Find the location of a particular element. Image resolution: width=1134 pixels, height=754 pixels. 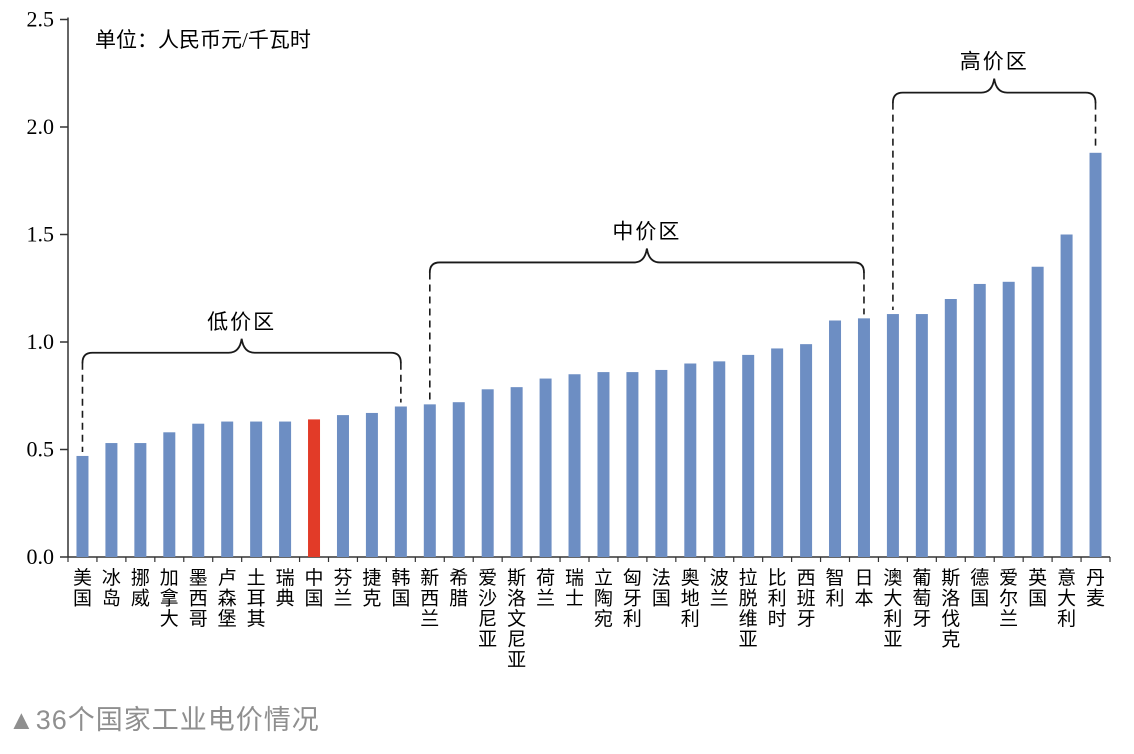

bar-芬兰 is located at coordinates (342, 486).